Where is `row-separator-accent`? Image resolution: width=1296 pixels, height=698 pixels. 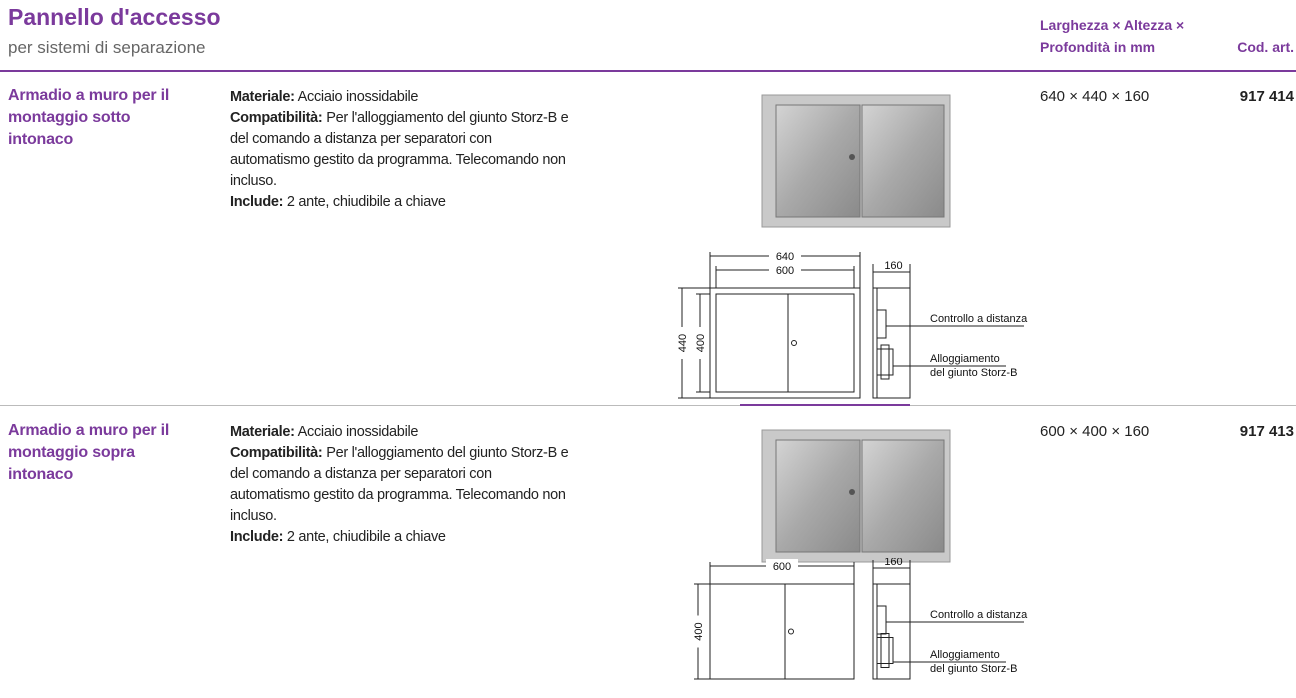
row-separator-accent is located at coordinates (825, 405).